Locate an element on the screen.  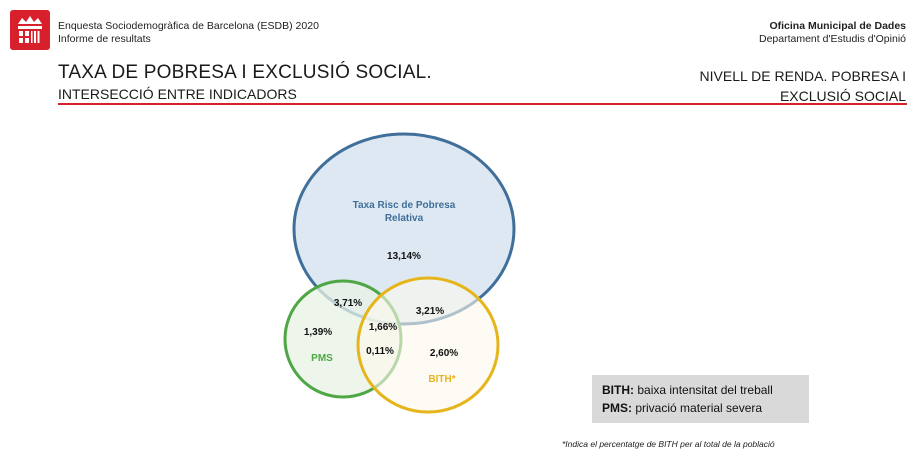
legend-desc-bith: baixa intensitat del treball is located at coordinates (705, 390).